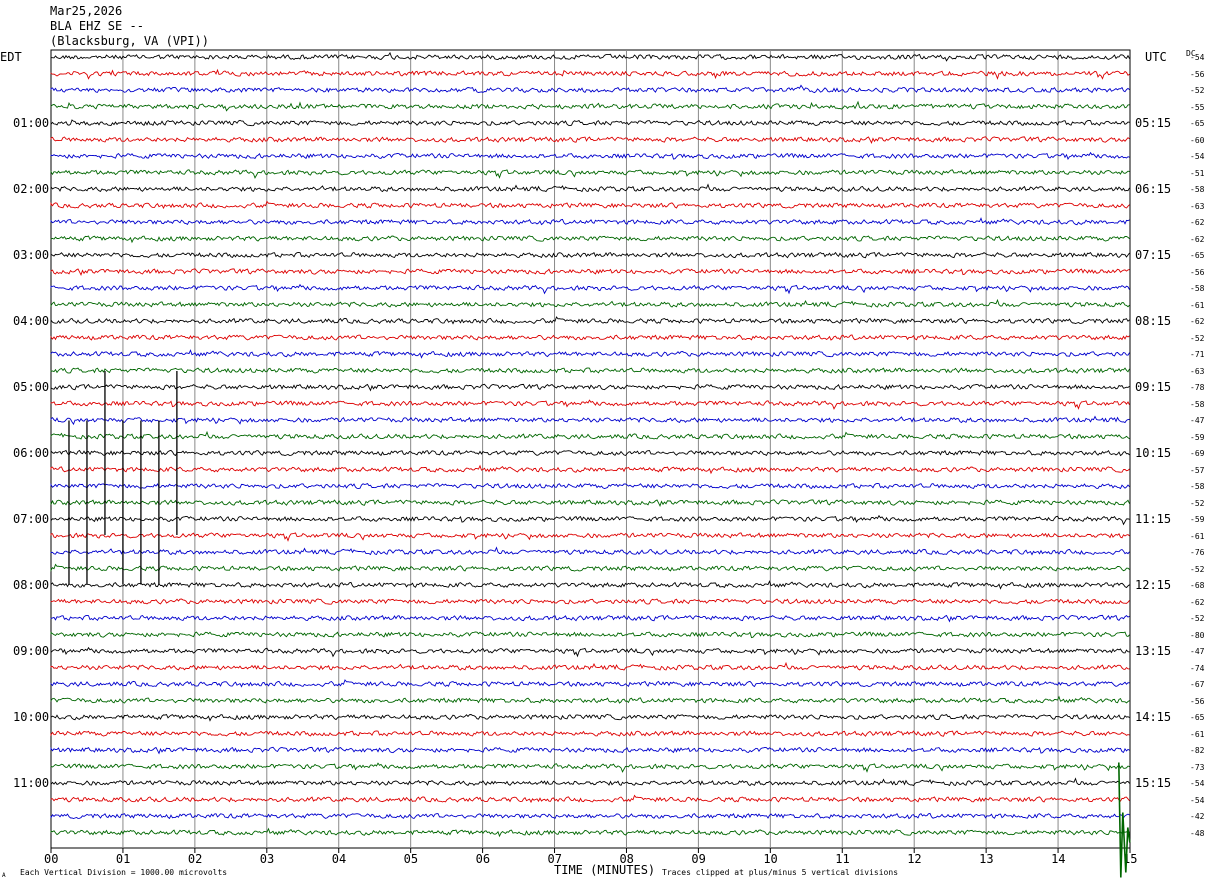 The image size is (1210, 886). Describe the element at coordinates (770, 859) in the screenshot. I see `x-tick-label: 10` at that location.